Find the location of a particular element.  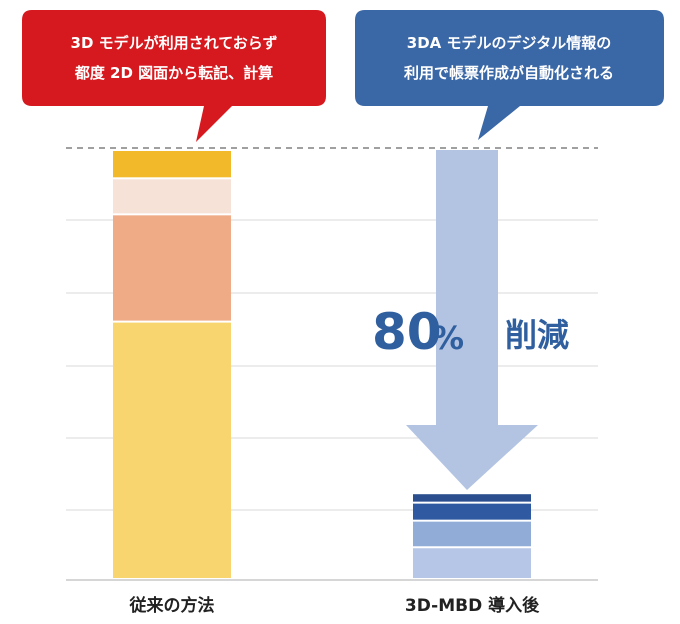

callout-right-bubble is located at coordinates (509, 75).